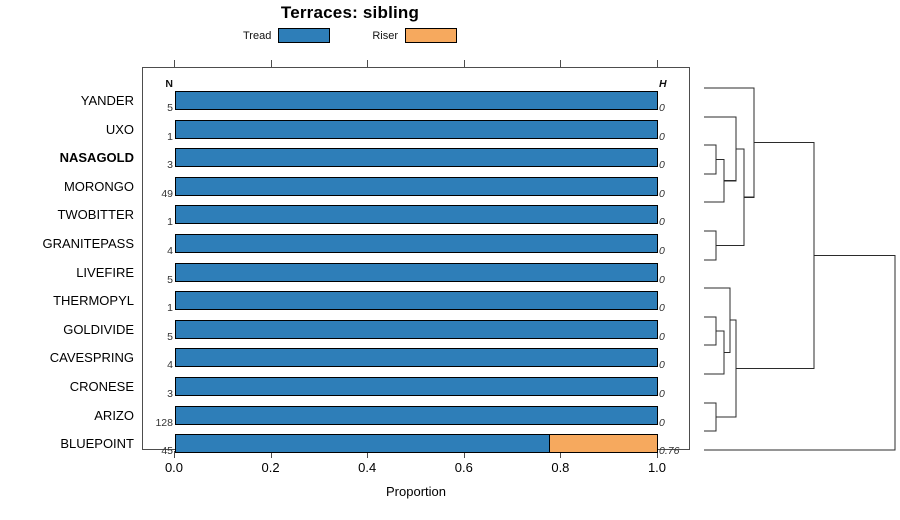  I want to click on y-axis-label-cavespring: CAVESPRING, so click(91, 358).